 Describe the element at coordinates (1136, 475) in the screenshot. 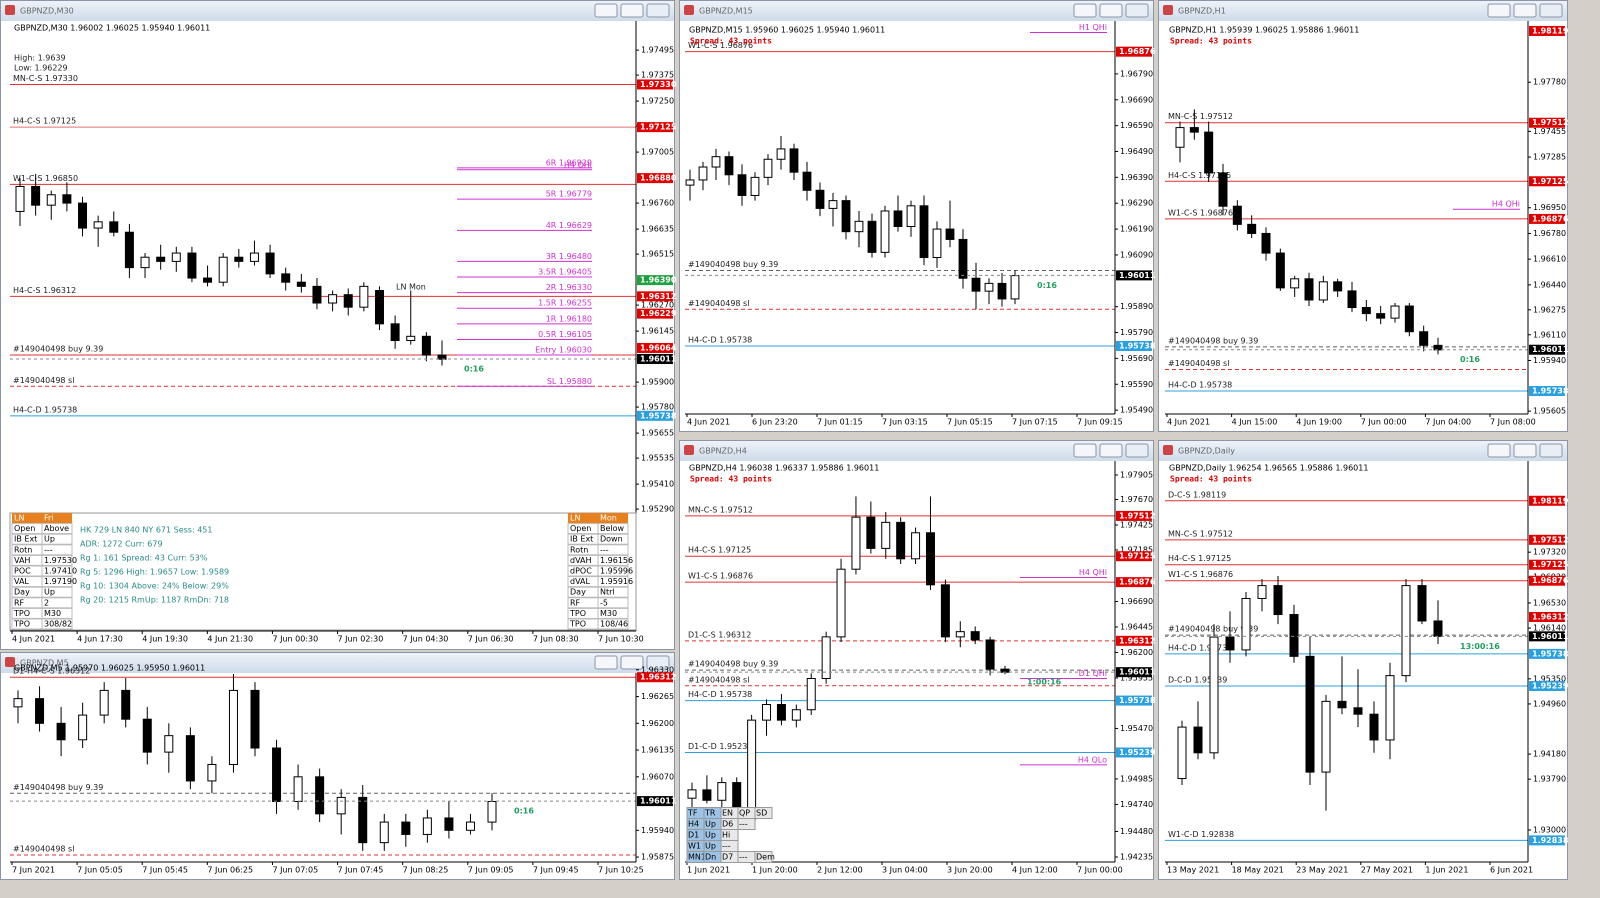

I see `y-tick-label: 1.97905` at that location.